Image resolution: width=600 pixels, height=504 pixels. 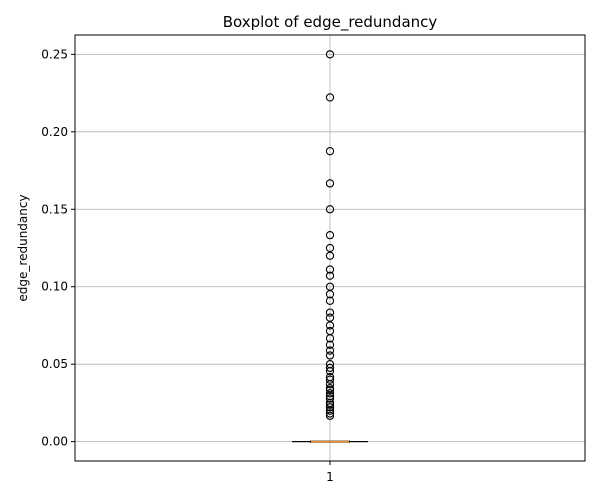 I want to click on y-tick-label: 0.10, so click(x=54, y=287).